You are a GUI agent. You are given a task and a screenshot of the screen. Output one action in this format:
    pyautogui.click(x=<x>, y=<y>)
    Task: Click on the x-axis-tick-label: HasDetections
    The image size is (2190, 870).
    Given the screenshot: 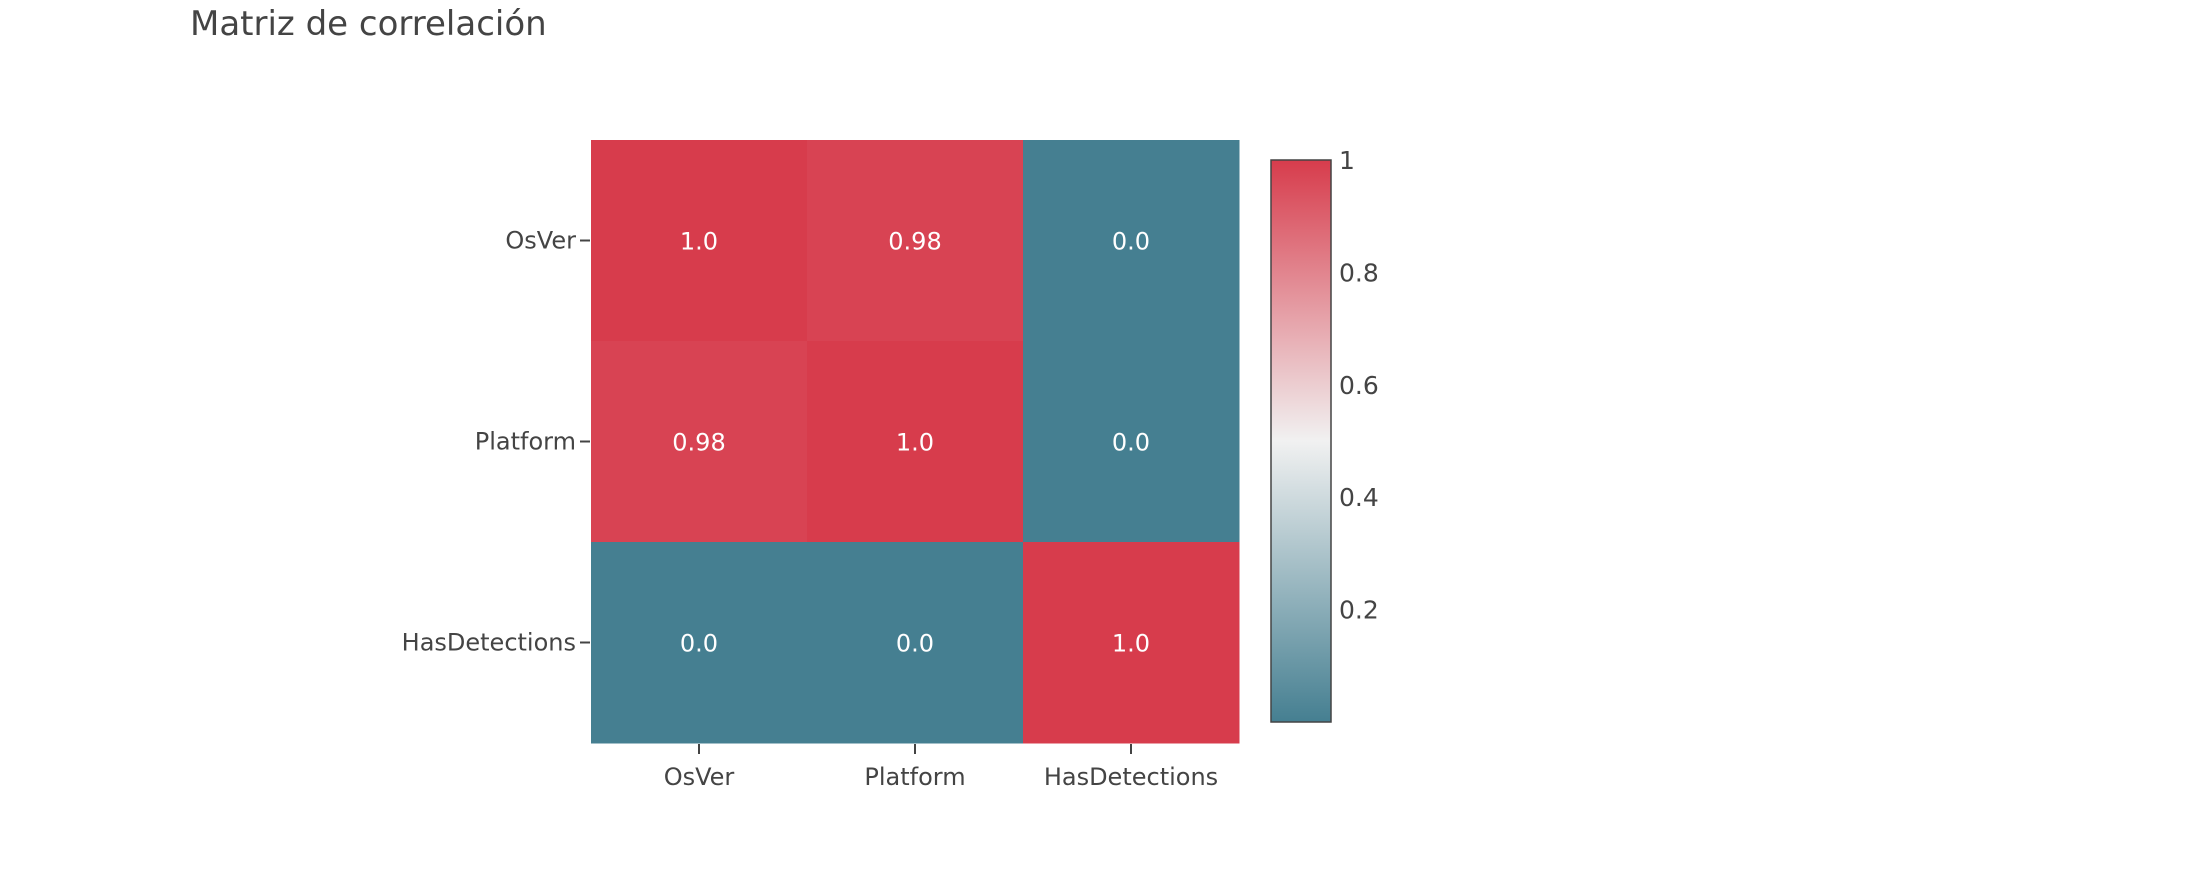 What is the action you would take?
    pyautogui.click(x=1131, y=777)
    